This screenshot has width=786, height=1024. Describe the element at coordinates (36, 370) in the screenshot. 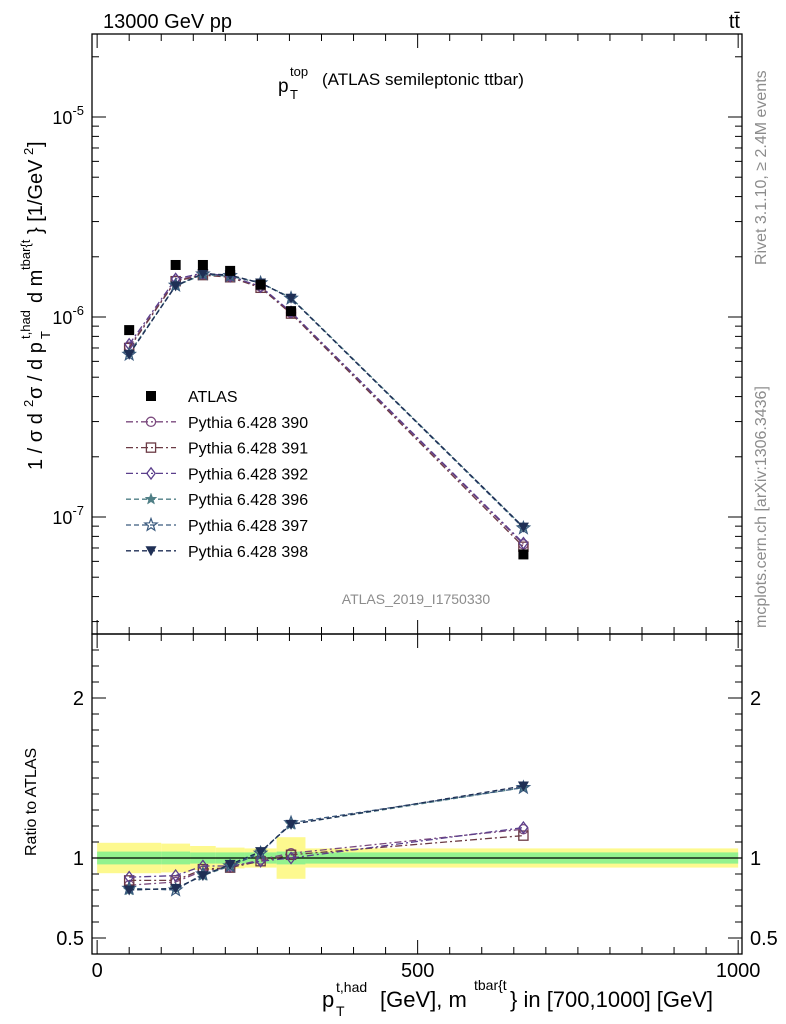

I see `svg-text: σ / d p` at that location.